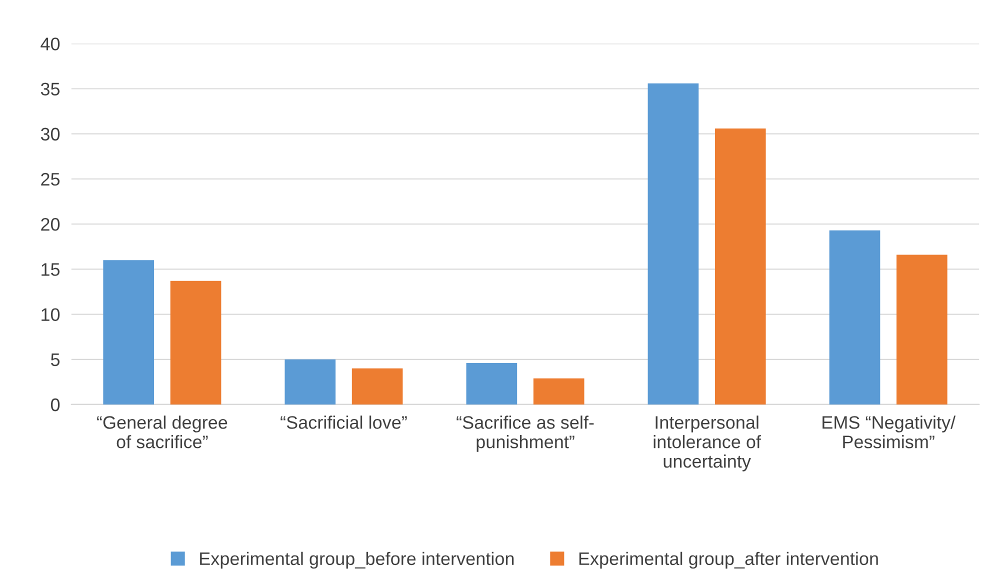  Describe the element at coordinates (357, 560) in the screenshot. I see `legend-label: Experimental group_before intervention` at that location.